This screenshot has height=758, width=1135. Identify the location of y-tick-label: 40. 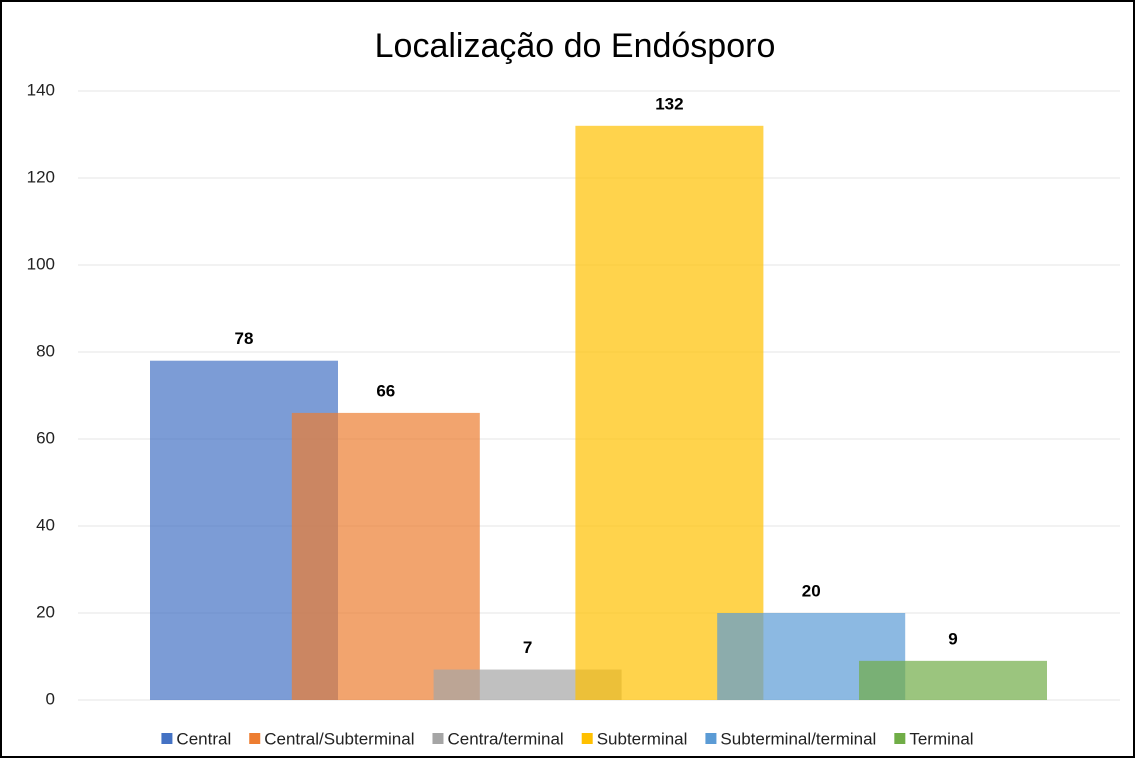
(45, 524).